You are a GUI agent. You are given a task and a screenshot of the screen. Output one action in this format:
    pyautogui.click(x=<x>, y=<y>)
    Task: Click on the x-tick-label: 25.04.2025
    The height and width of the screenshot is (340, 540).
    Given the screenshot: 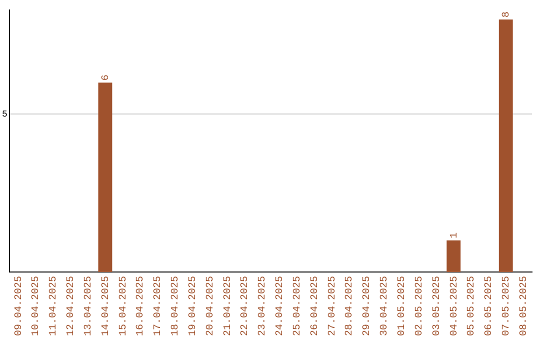 What is the action you would take?
    pyautogui.click(x=298, y=306)
    